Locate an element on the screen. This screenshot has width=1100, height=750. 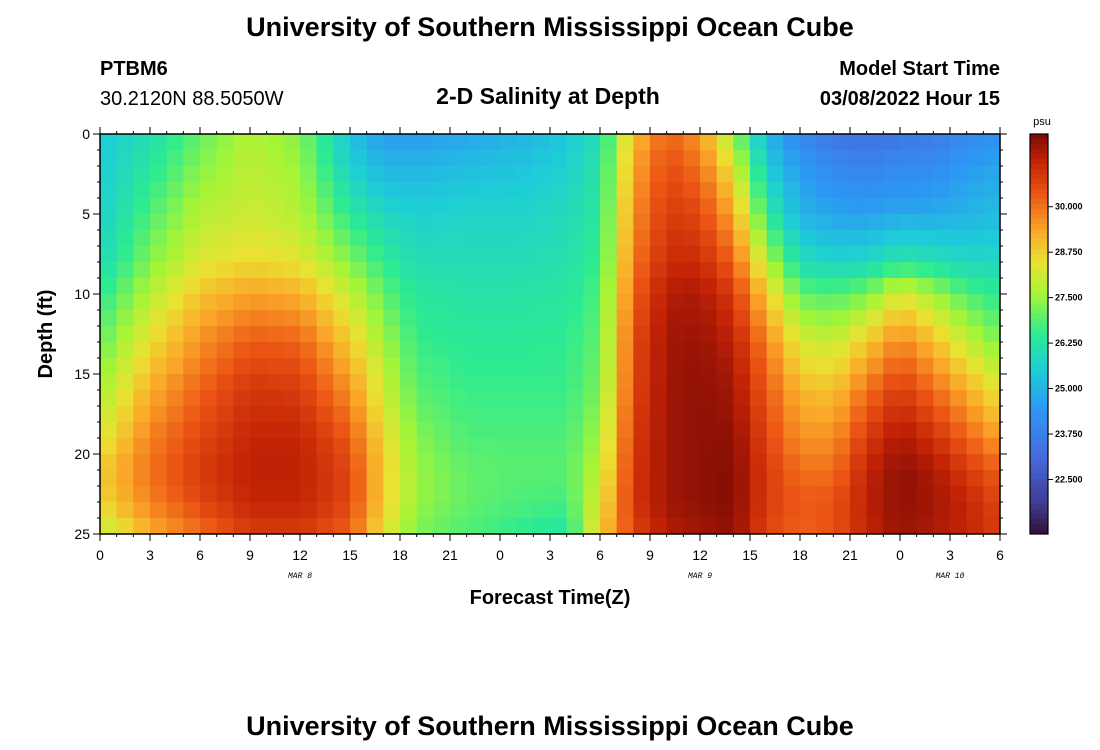
y-tick-label: 20 is located at coordinates (82, 454).